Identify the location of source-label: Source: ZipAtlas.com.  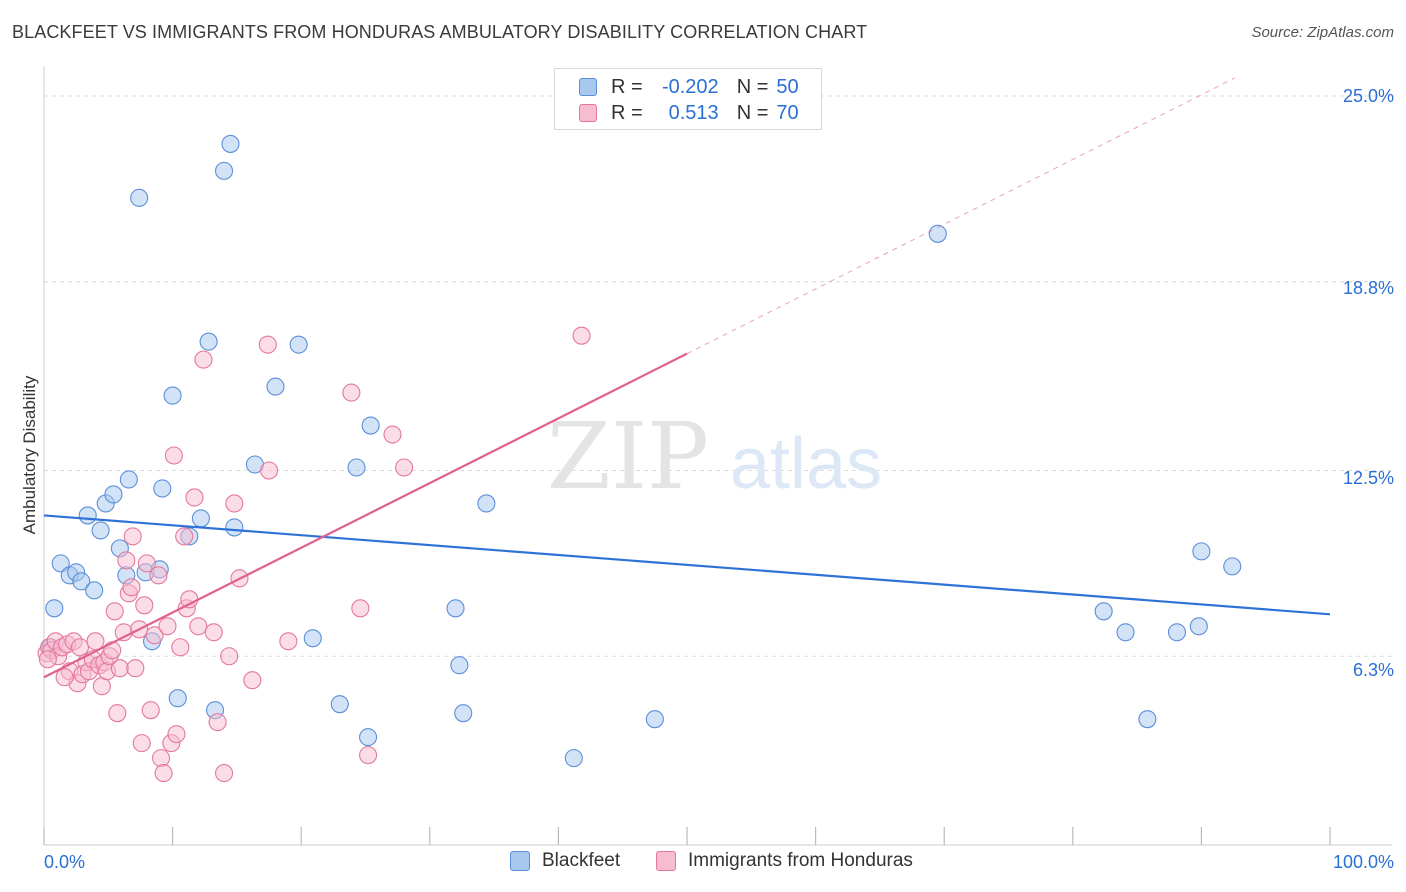
(1322, 32).